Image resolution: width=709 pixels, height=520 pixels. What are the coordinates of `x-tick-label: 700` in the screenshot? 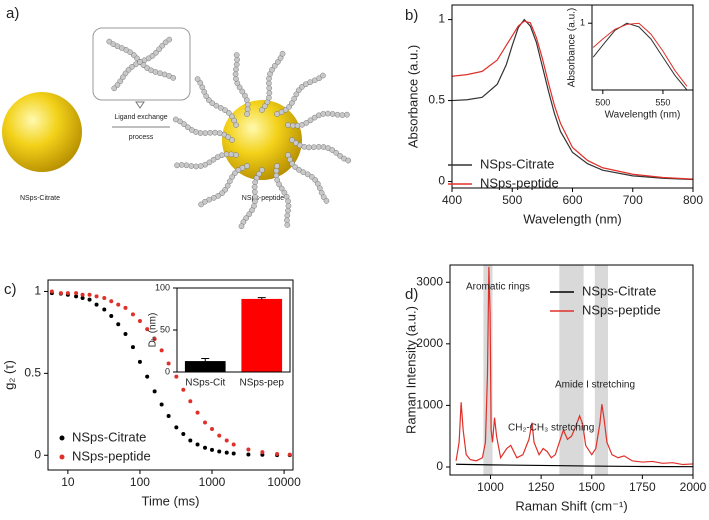 It's located at (633, 200).